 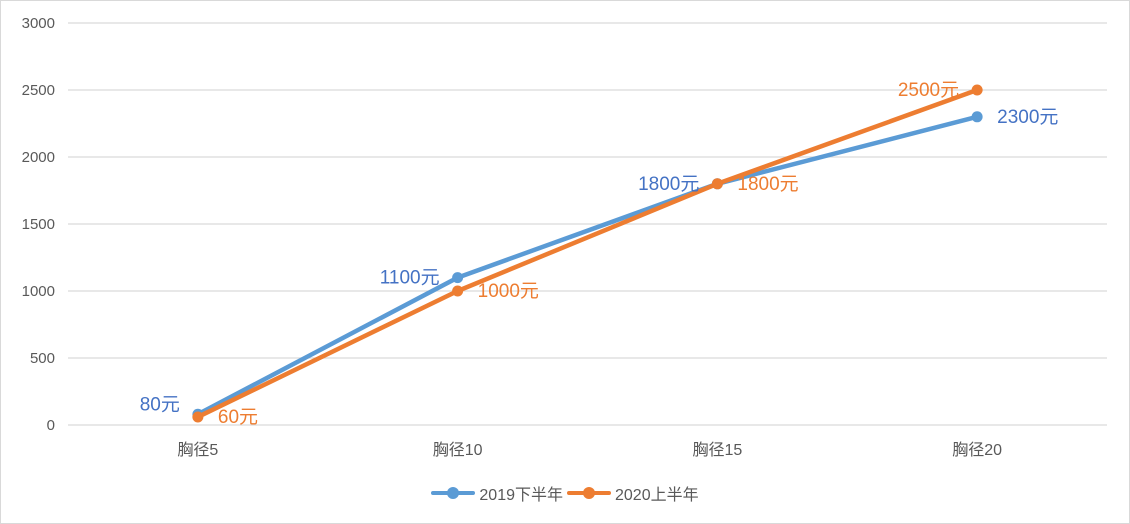 I want to click on y-axis: 0 500 1000 1500 2000 2500 3000, so click(x=38, y=224).